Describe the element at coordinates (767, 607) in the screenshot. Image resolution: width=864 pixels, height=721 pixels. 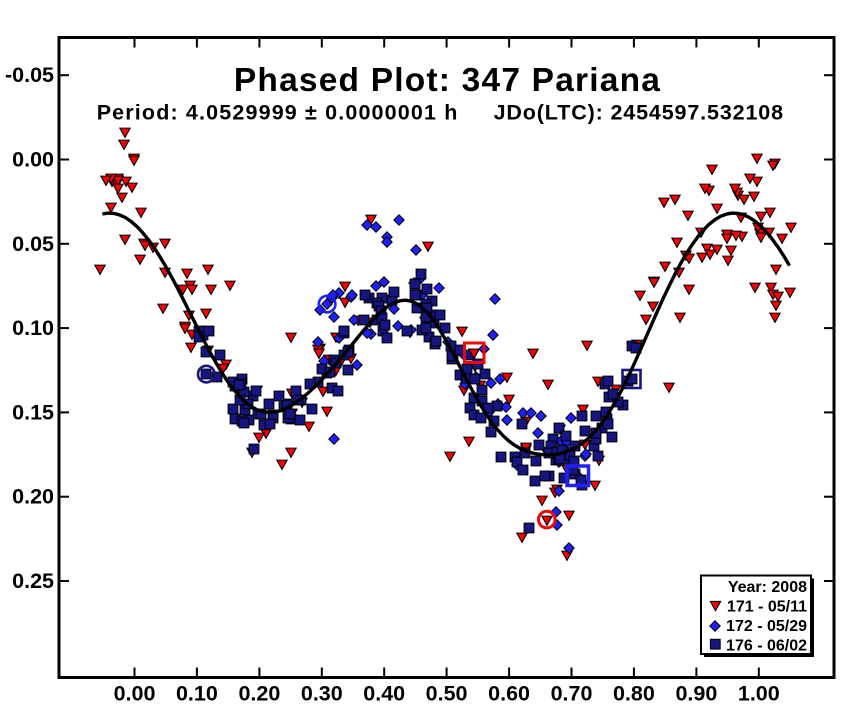
I see `svg-text: 171 - 05/11` at that location.